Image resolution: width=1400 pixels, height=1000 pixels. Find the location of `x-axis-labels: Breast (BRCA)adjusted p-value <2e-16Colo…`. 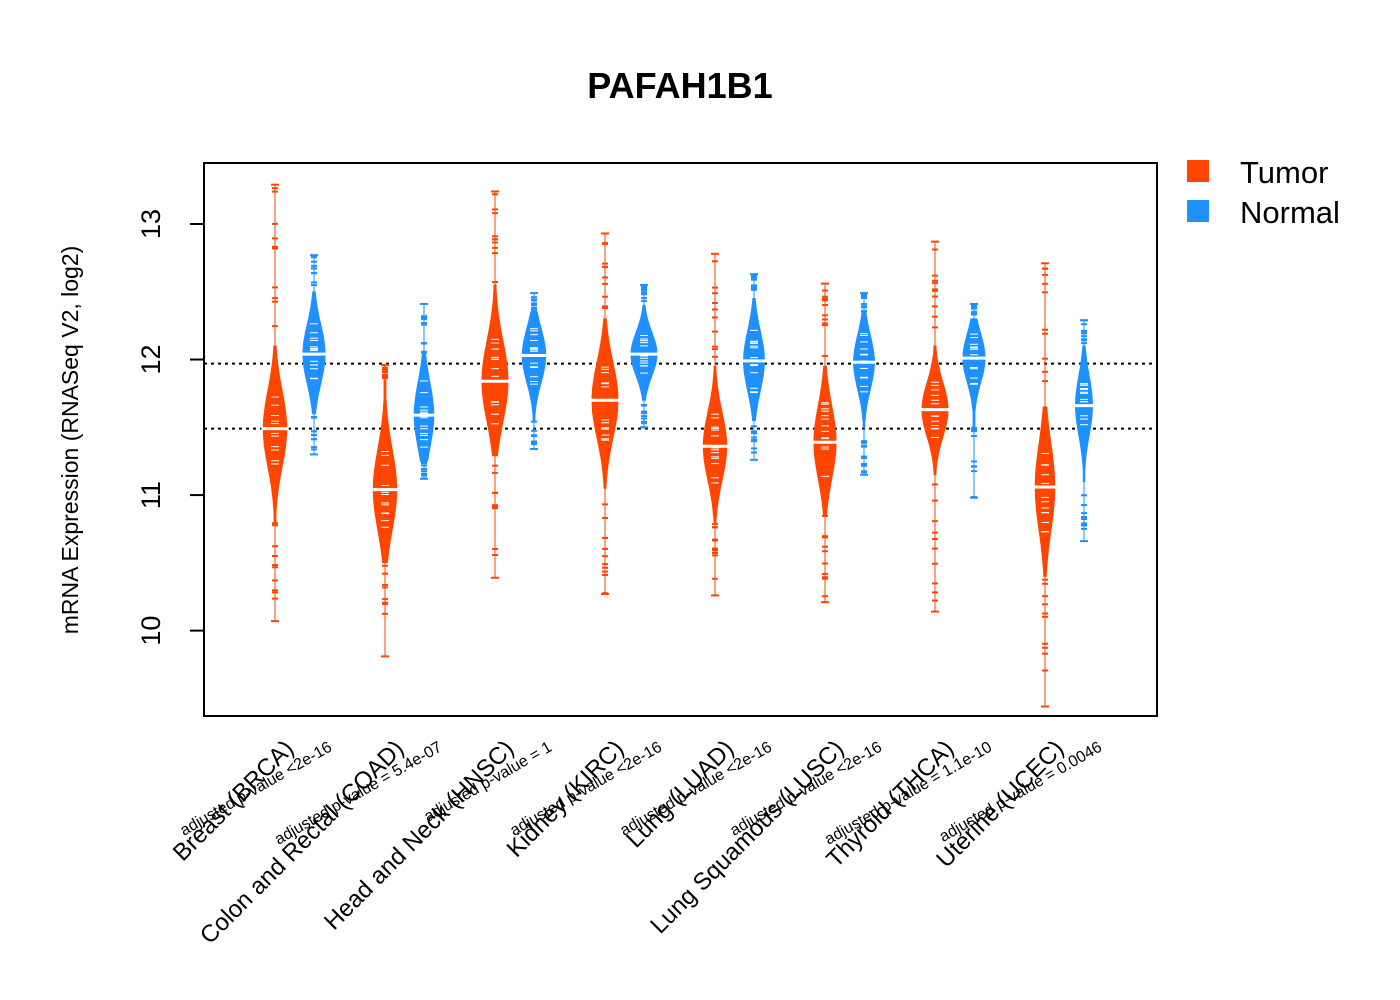

x-axis-labels: Breast (BRCA)adjusted p-value <2e-16Colo… is located at coordinates (636, 842).